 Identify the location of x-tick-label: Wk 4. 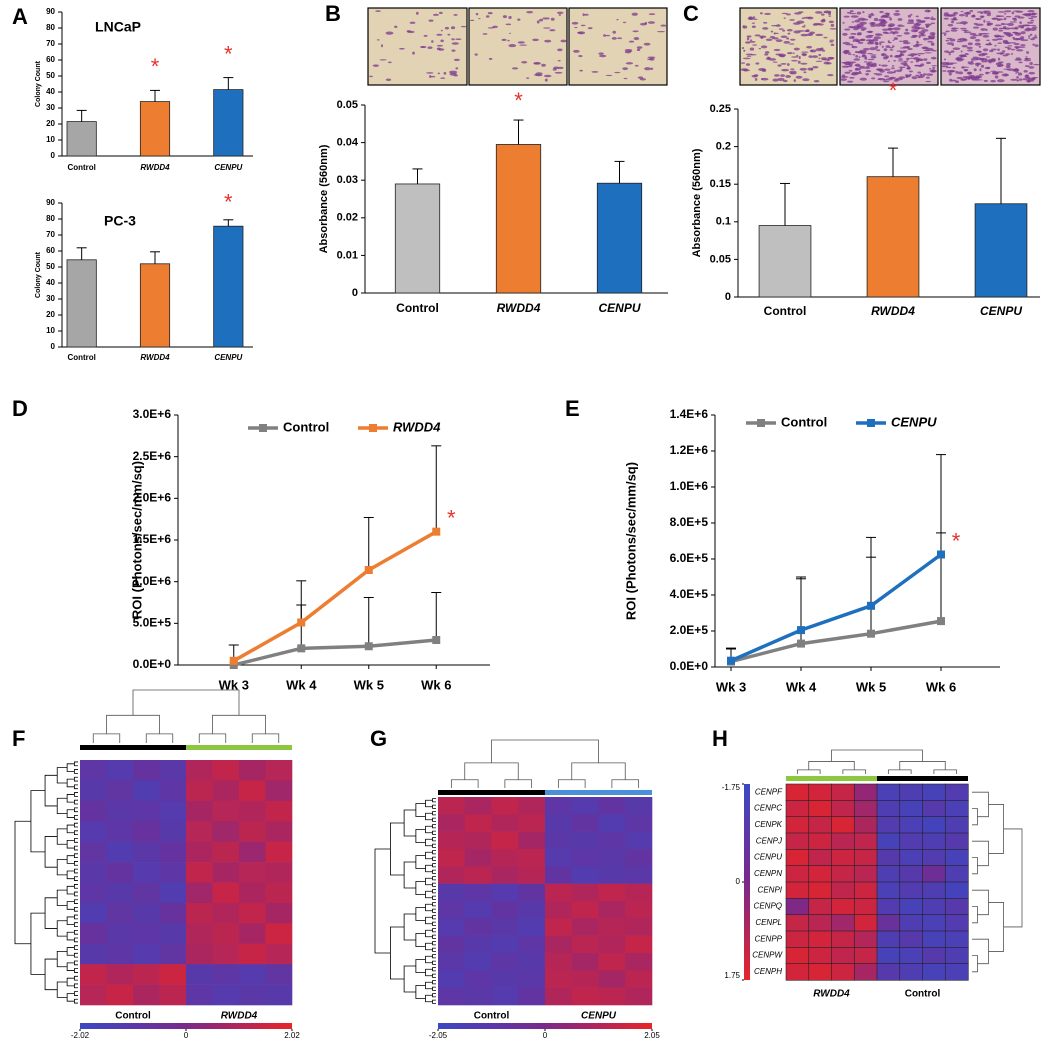
(801, 686).